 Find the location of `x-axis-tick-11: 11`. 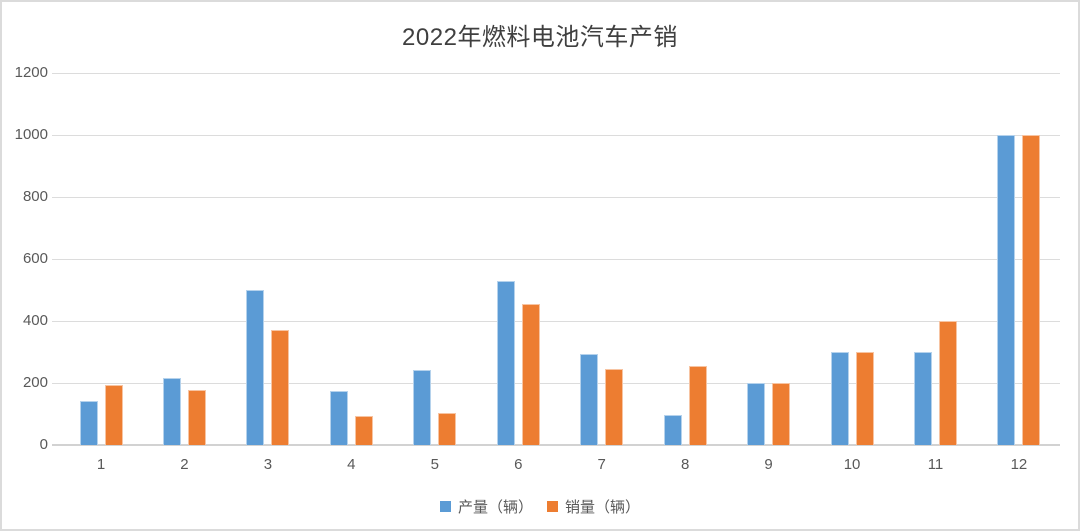

x-axis-tick-11: 11 is located at coordinates (935, 464).